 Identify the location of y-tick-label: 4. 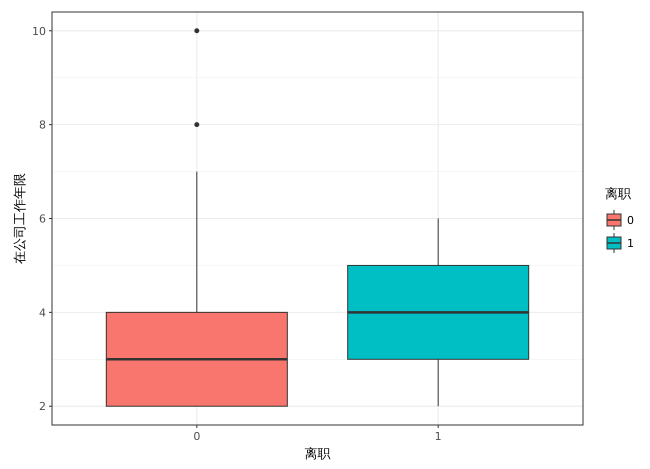
(42, 313).